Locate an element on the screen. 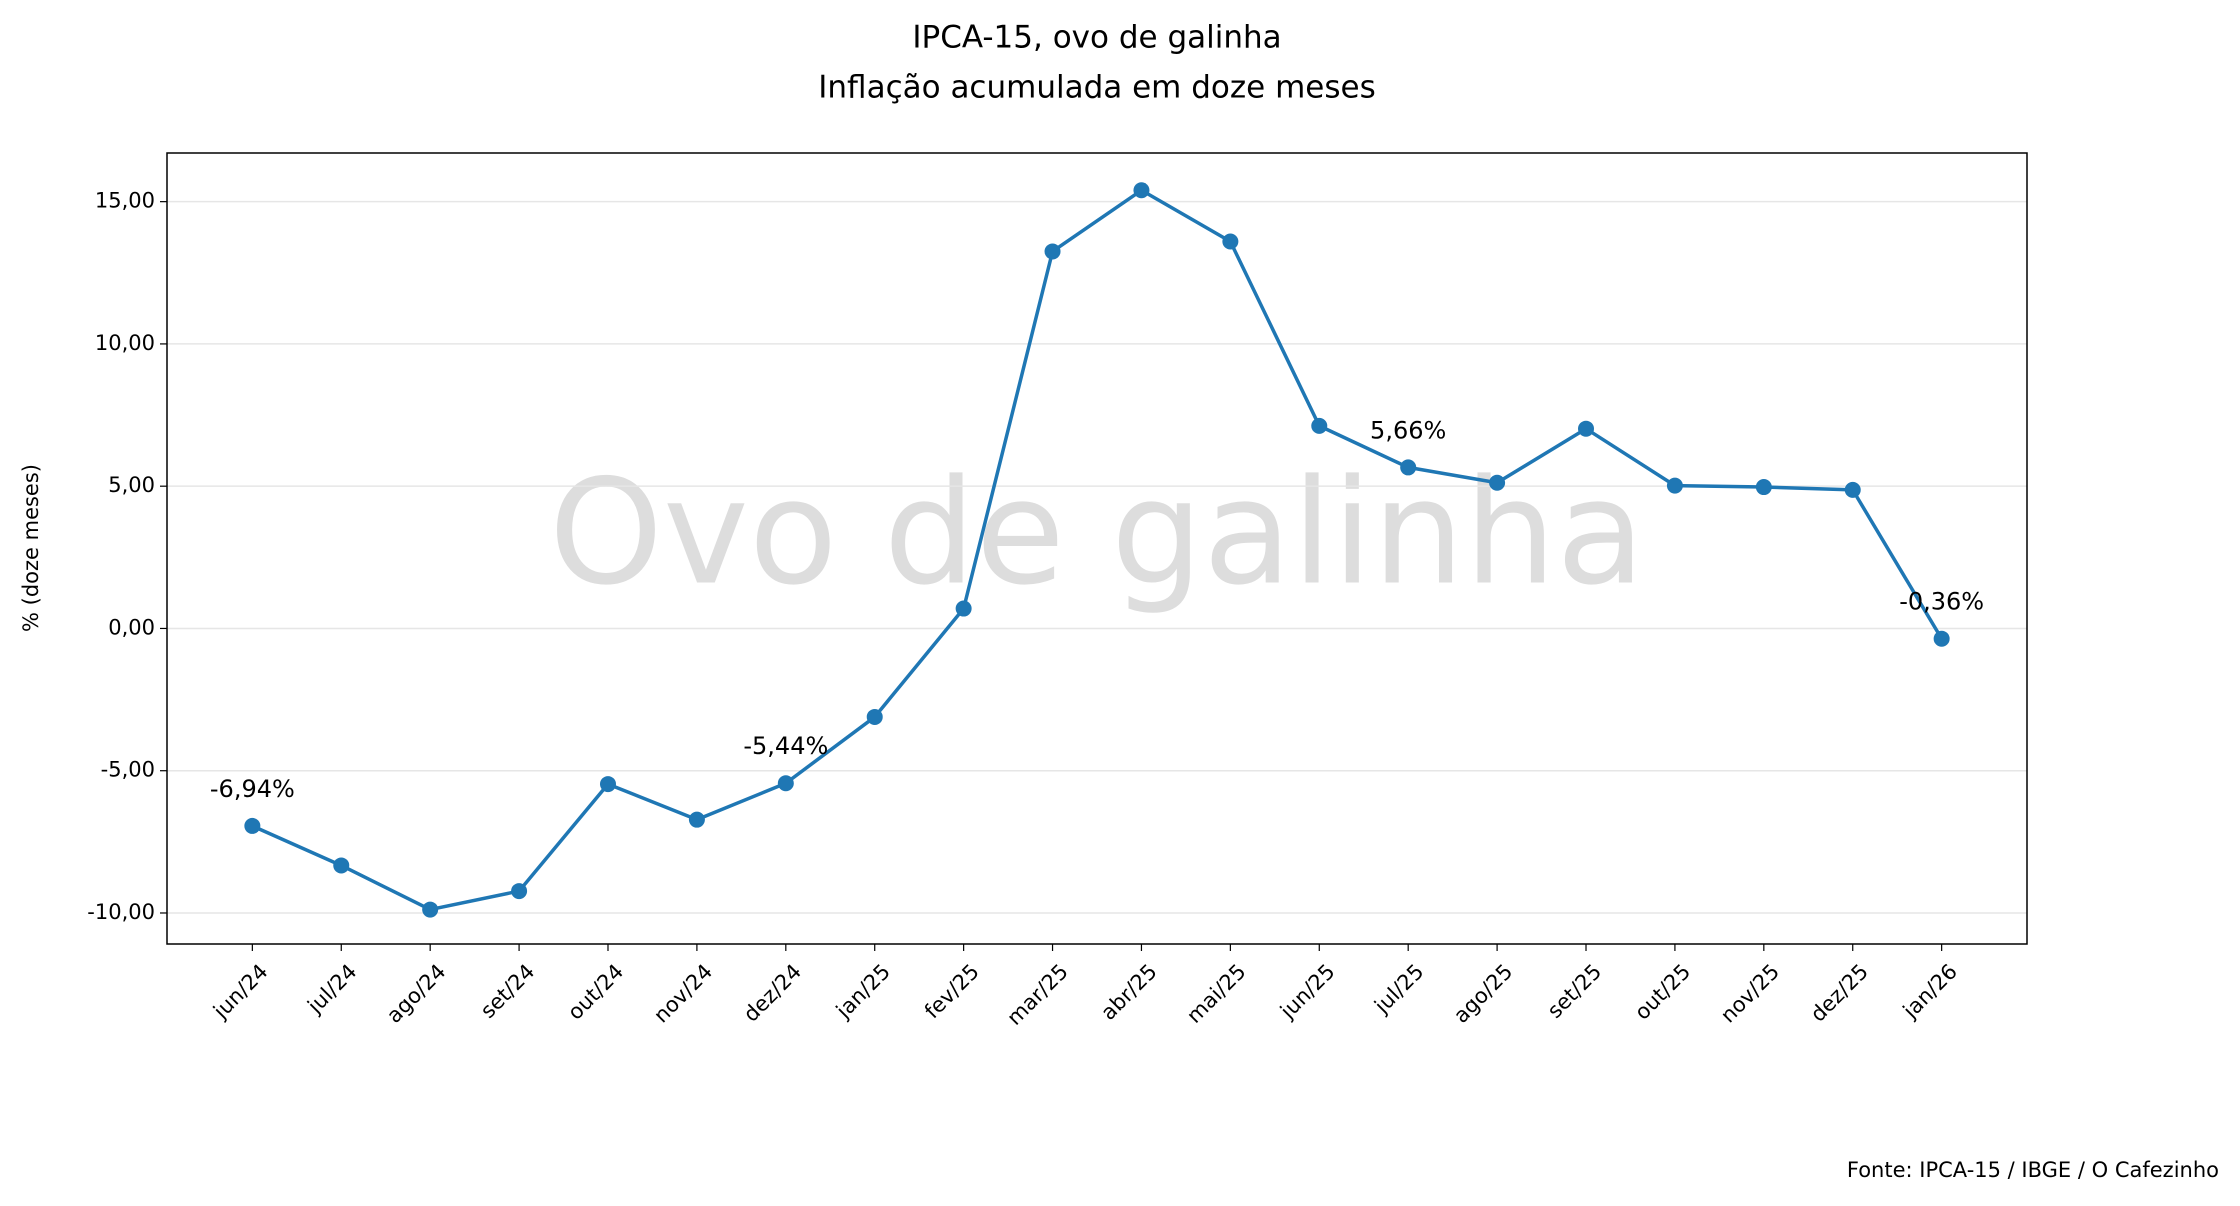 This screenshot has height=1206, width=2240. y-tick-label: 5,00 is located at coordinates (131, 485).